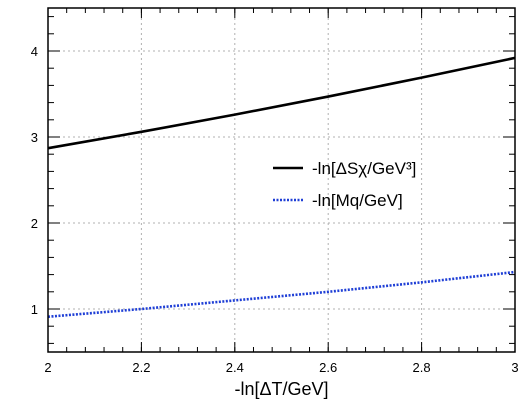 Image resolution: width=523 pixels, height=402 pixels. I want to click on y-tick-label: 1, so click(34, 309).